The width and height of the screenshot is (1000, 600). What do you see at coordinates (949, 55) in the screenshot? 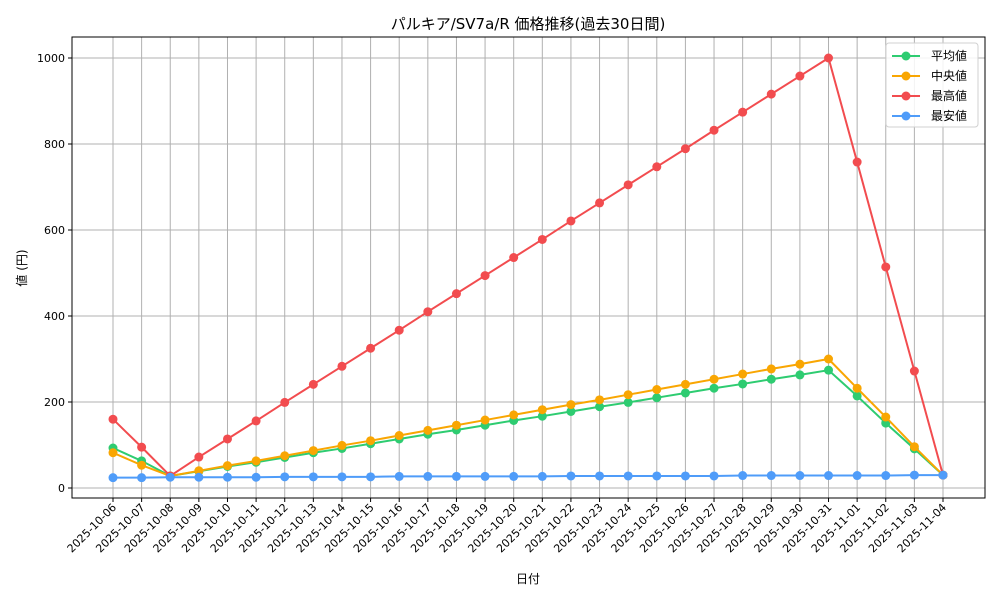
I see `legend-label: 平均値` at bounding box center [949, 55].